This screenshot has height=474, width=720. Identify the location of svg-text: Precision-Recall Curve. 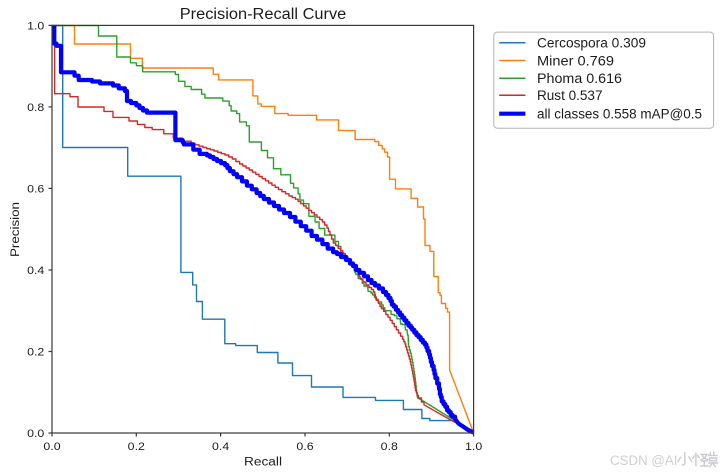
(263, 14).